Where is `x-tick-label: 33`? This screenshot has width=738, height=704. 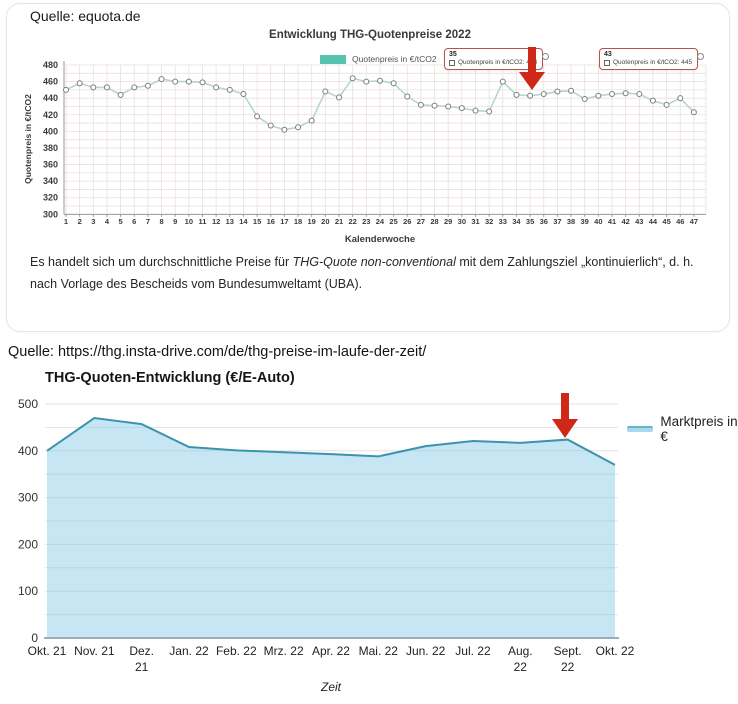
x-tick-label: 33 is located at coordinates (503, 221).